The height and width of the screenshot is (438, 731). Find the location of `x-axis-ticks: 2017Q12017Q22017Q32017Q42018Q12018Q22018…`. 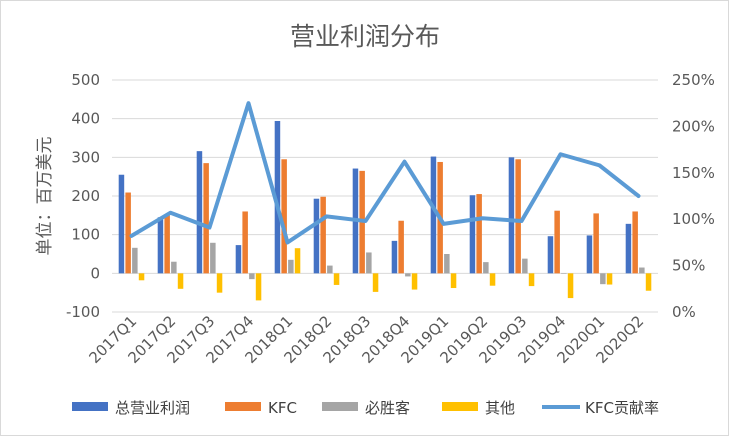

x-axis-ticks: 2017Q12017Q22017Q32017Q42018Q12018Q22018… is located at coordinates (367, 339).